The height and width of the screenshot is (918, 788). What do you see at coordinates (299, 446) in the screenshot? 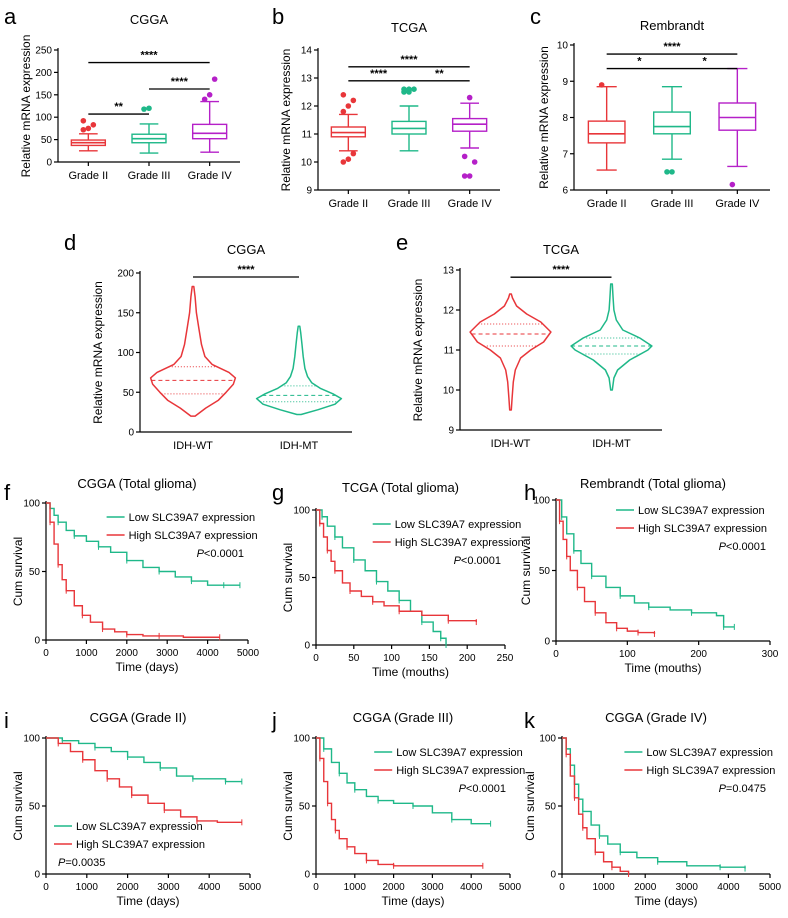
I see `x-category-label: IDH-MT` at bounding box center [299, 446].